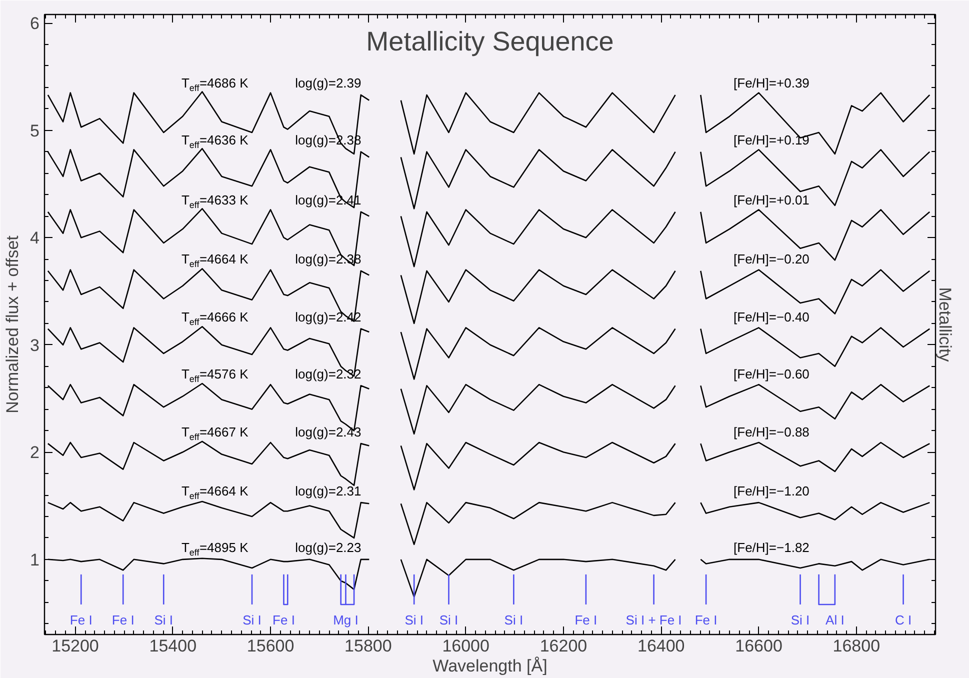  I want to click on annotation: log(g)=2.39, so click(328, 83).